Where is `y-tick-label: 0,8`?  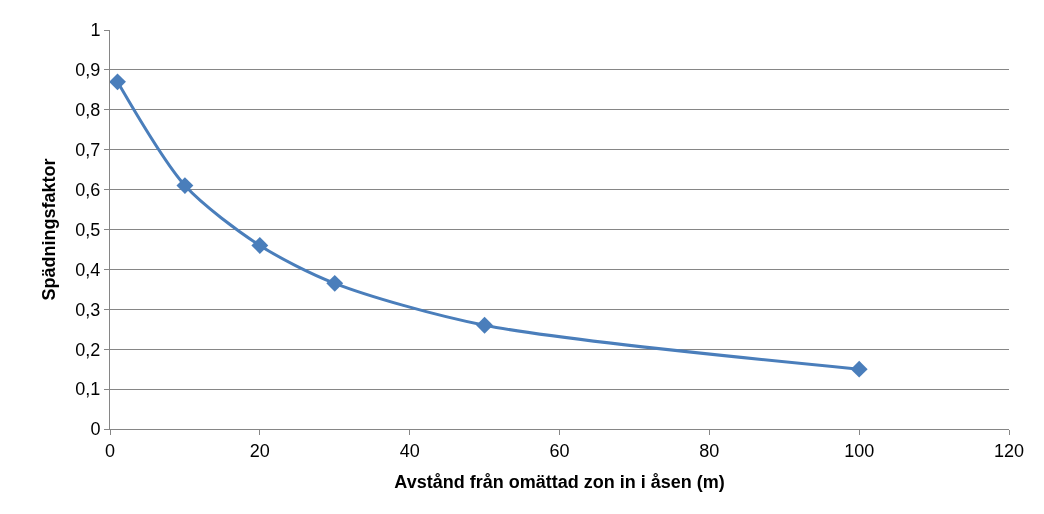
y-tick-label: 0,8 is located at coordinates (88, 110).